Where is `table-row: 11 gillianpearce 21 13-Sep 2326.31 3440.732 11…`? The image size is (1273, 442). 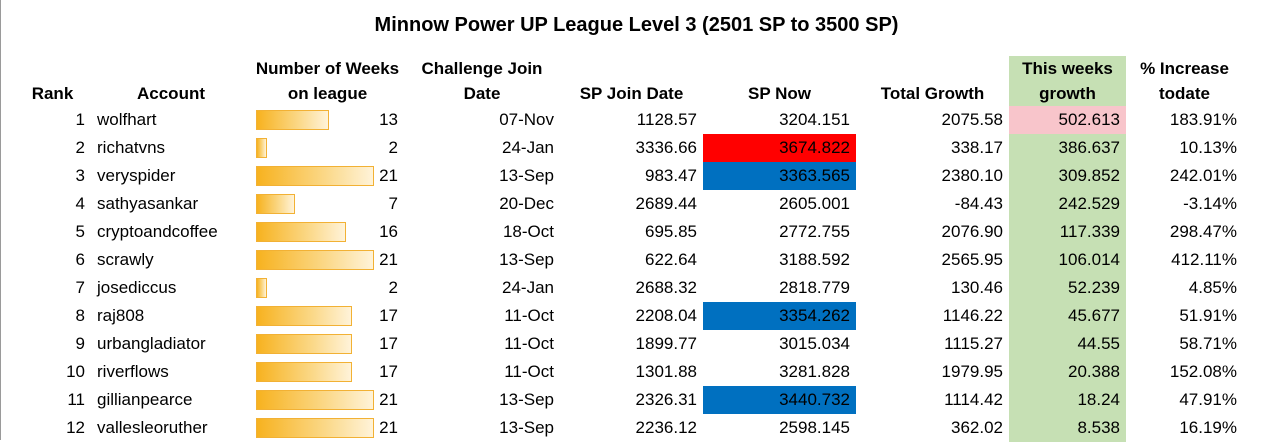
table-row: 11 gillianpearce 21 13-Sep 2326.31 3440.732 11… is located at coordinates (628, 400).